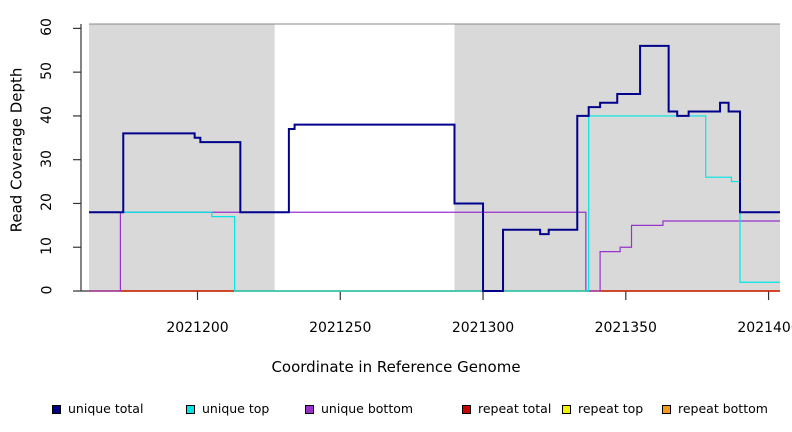 This screenshot has width=792, height=432. What do you see at coordinates (197, 328) in the screenshot?
I see `x-tick-label: 2021200` at bounding box center [197, 328].